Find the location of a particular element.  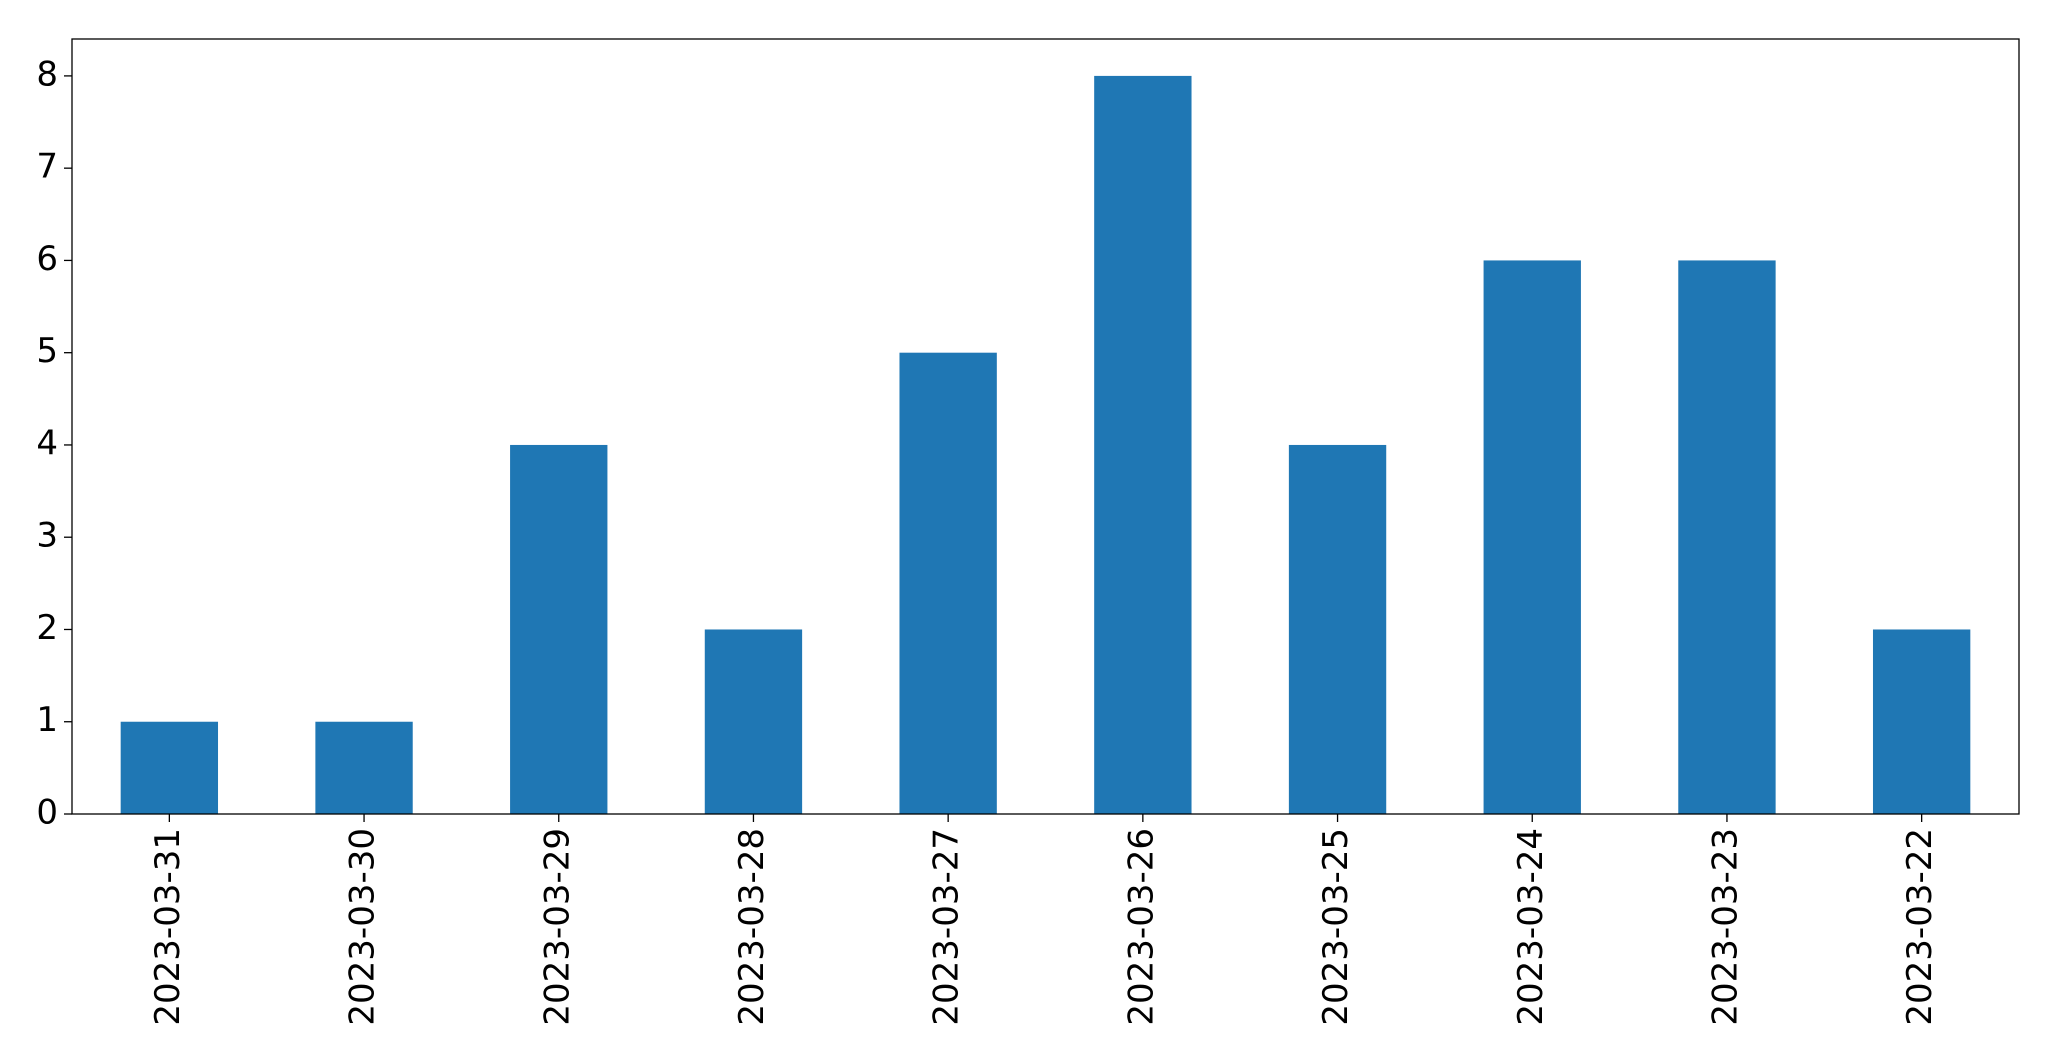

y-tick-label: 2 is located at coordinates (47, 628).